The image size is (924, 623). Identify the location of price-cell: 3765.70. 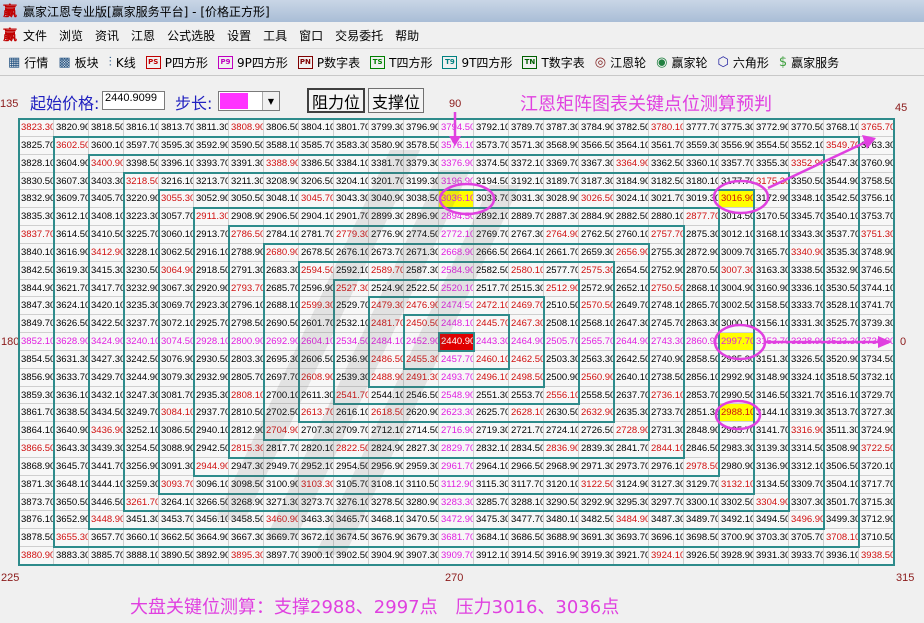
(876, 128).